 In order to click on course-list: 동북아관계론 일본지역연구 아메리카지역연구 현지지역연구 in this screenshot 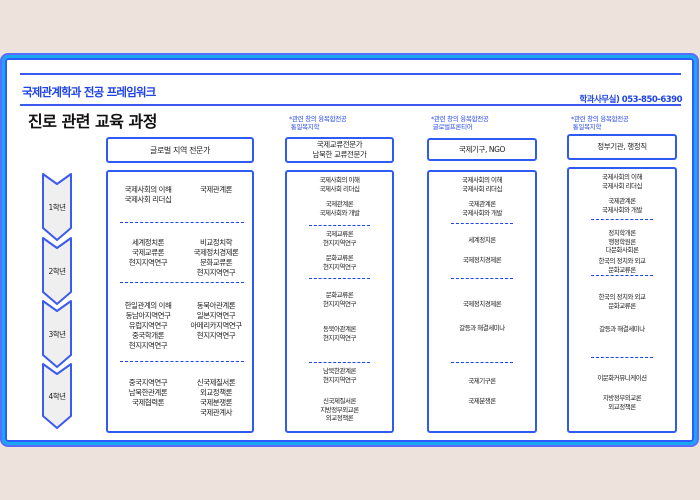, I will do `click(216, 320)`.